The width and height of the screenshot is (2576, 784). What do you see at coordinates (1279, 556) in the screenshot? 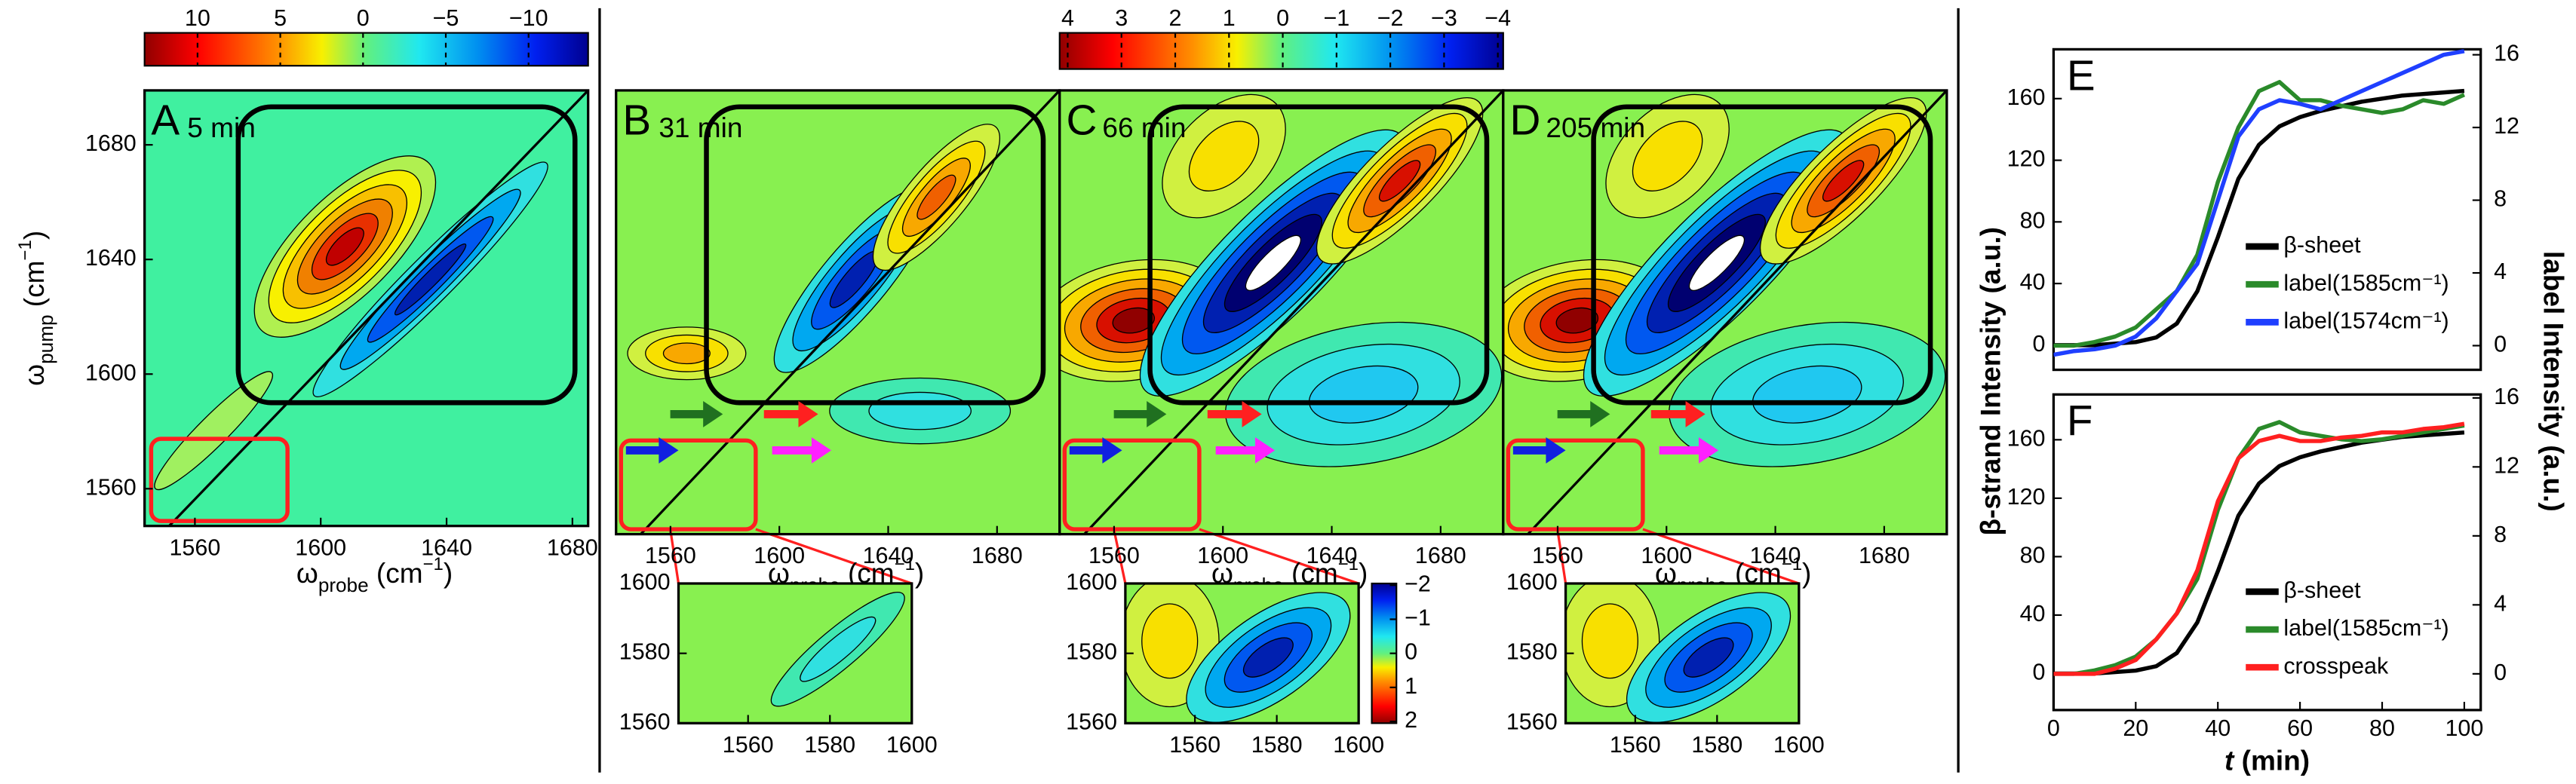
I see `zoom-line` at bounding box center [1279, 556].